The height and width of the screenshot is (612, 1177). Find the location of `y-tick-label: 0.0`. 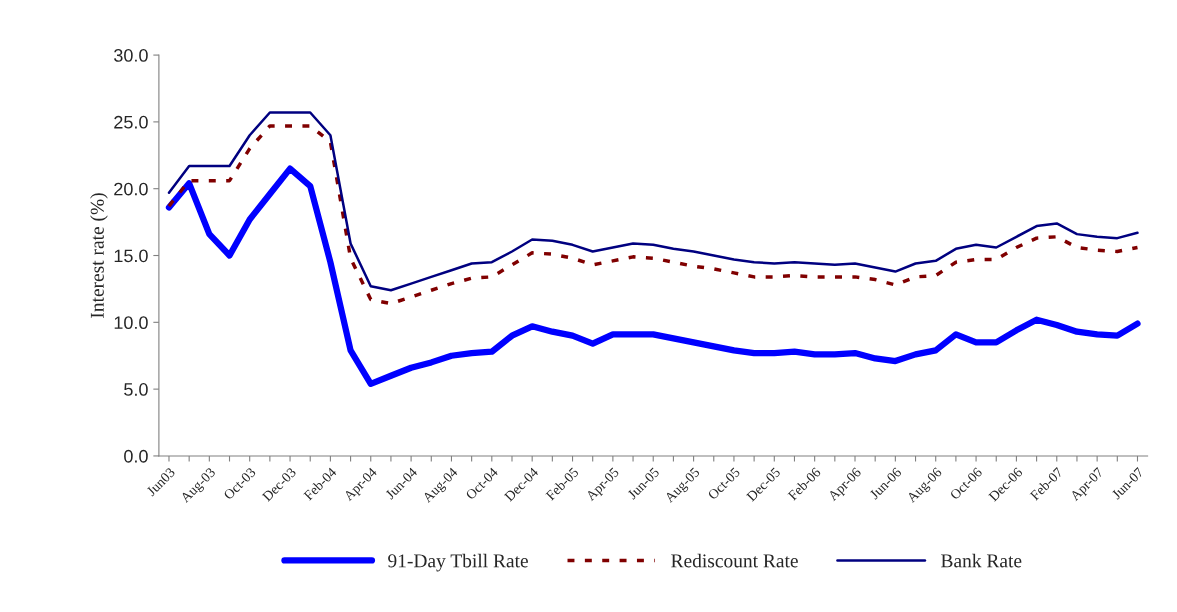

y-tick-label: 0.0 is located at coordinates (136, 456).